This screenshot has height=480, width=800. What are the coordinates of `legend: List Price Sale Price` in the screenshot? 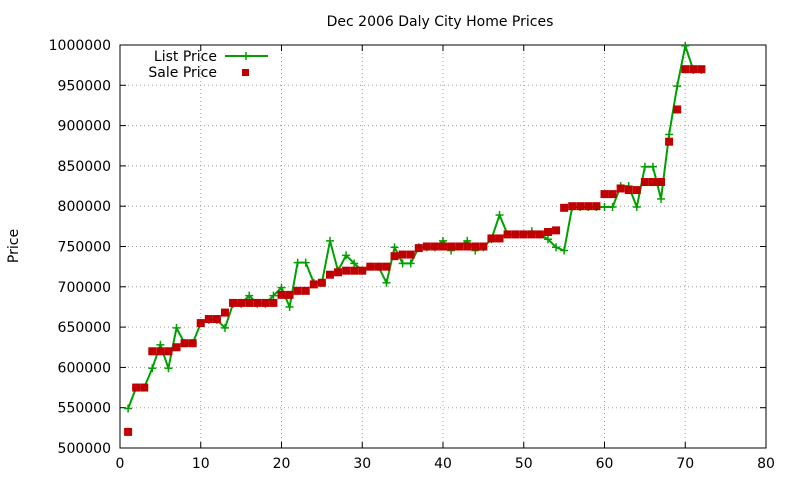 It's located at (208, 65).